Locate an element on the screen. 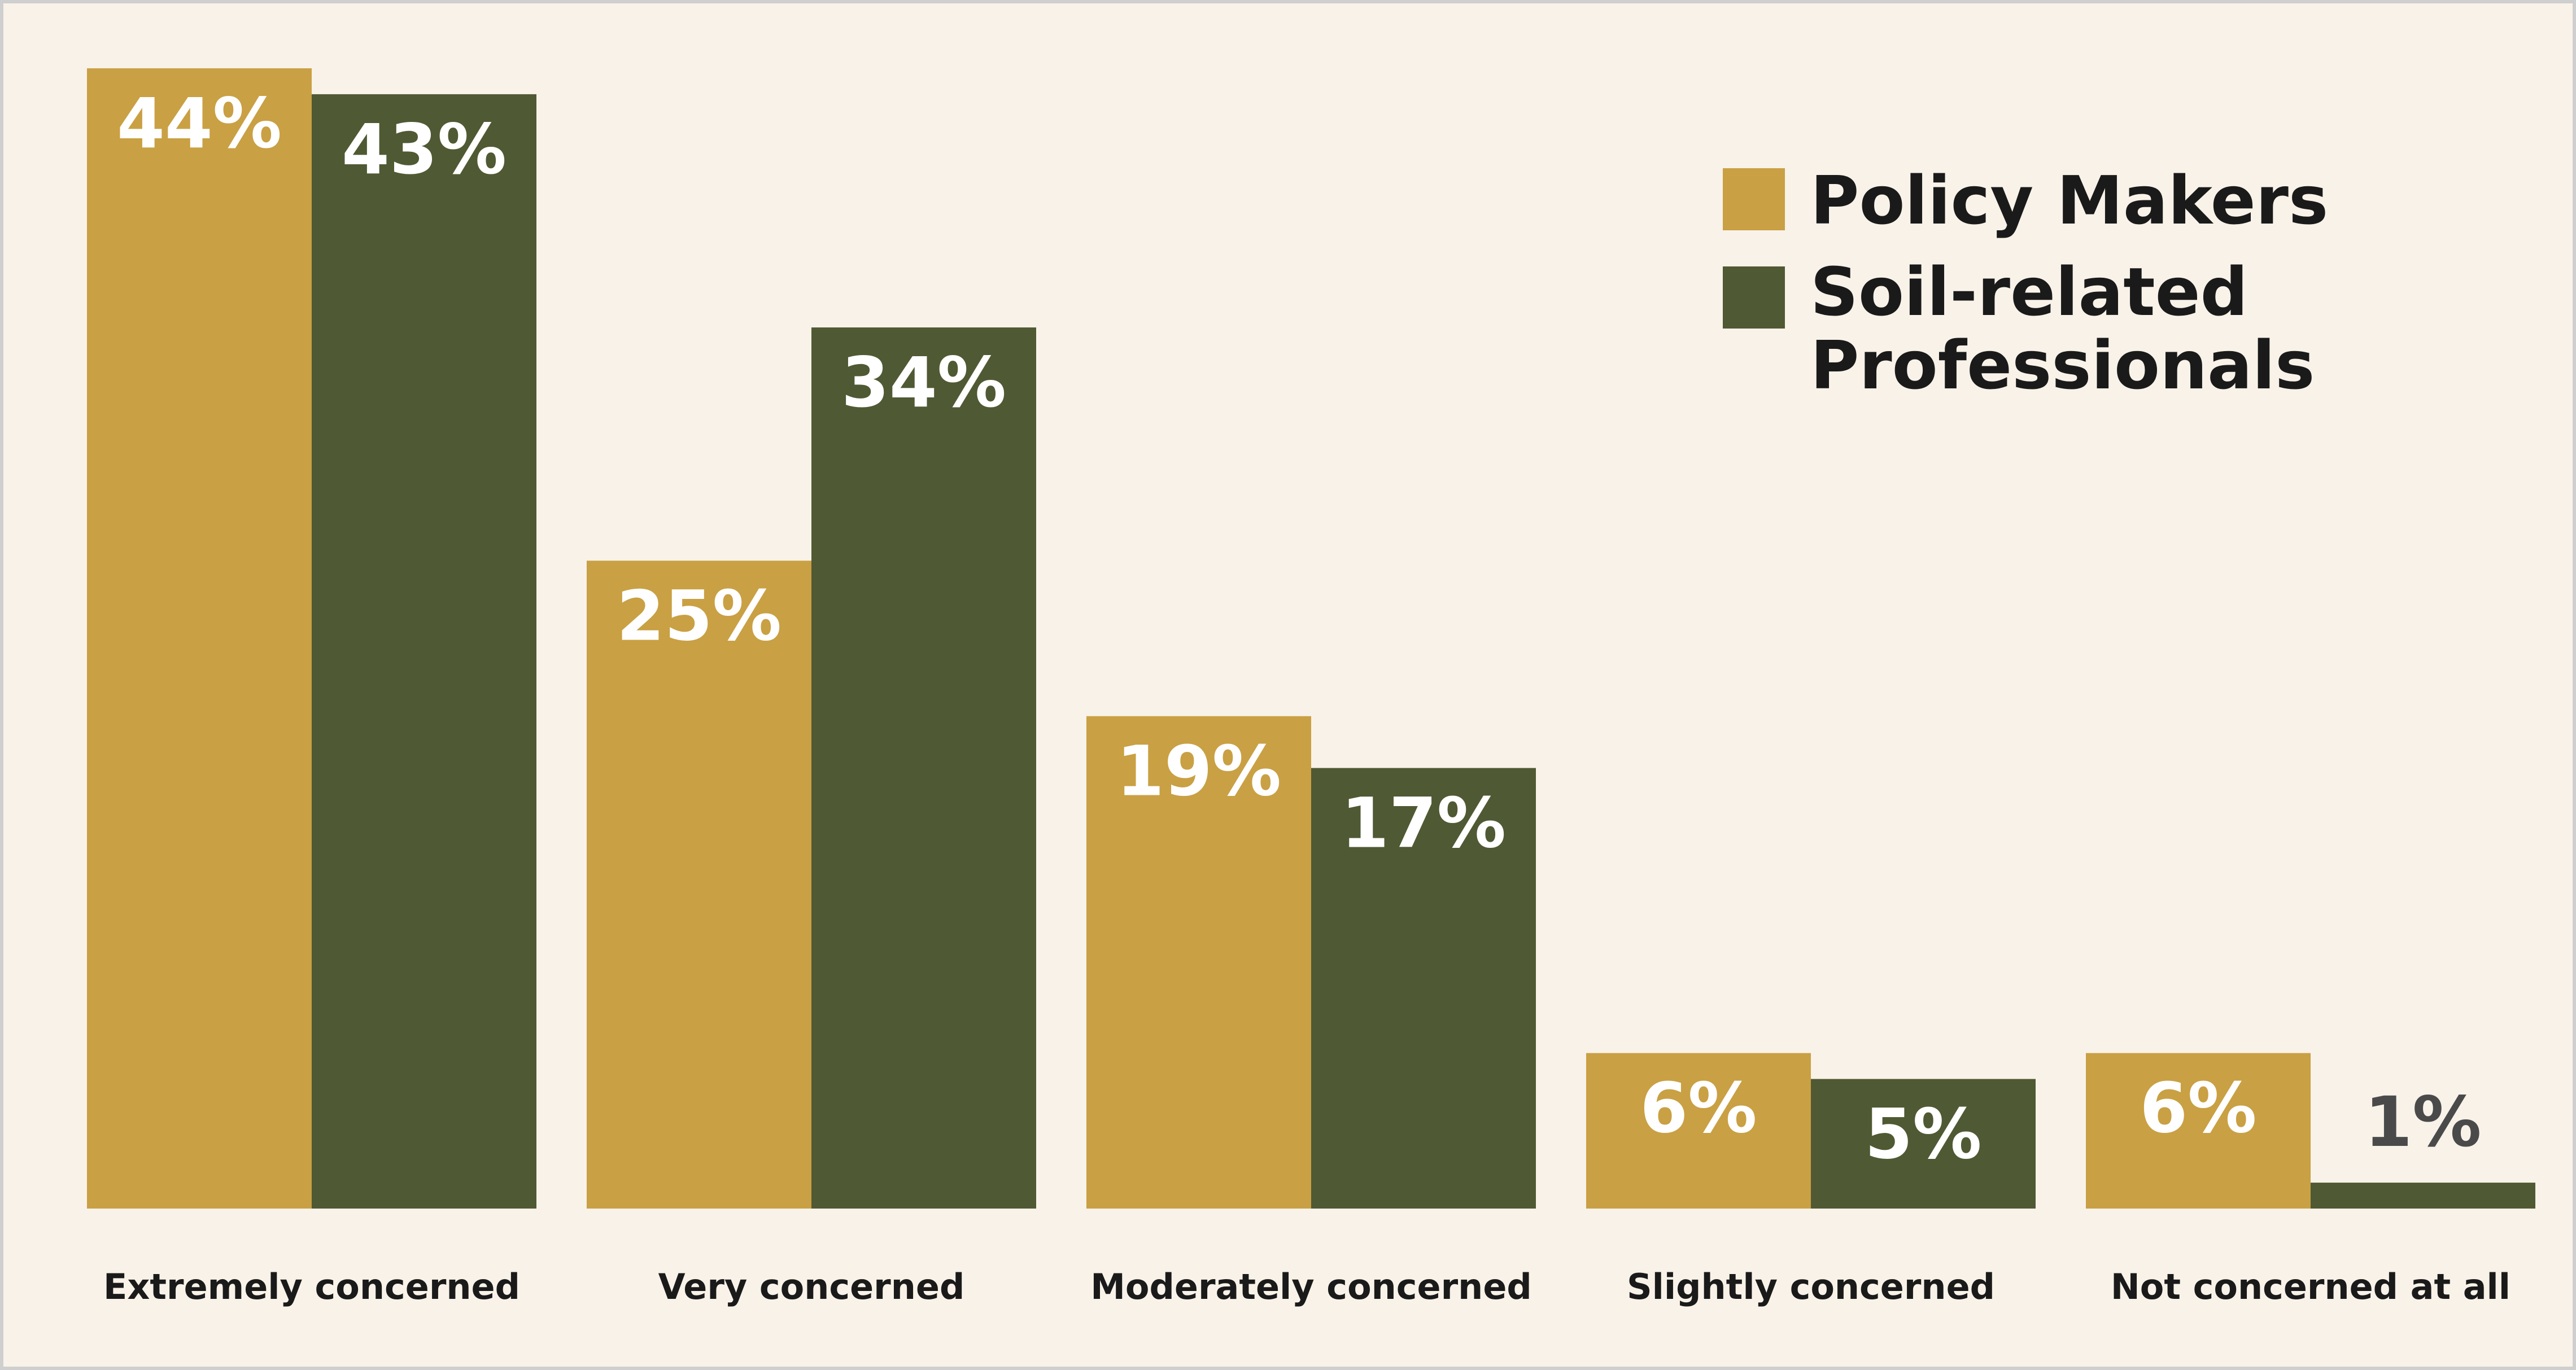 Image resolution: width=2576 pixels, height=1370 pixels. category-label-slightly-concerned: Slightly concerned is located at coordinates (1811, 1286).